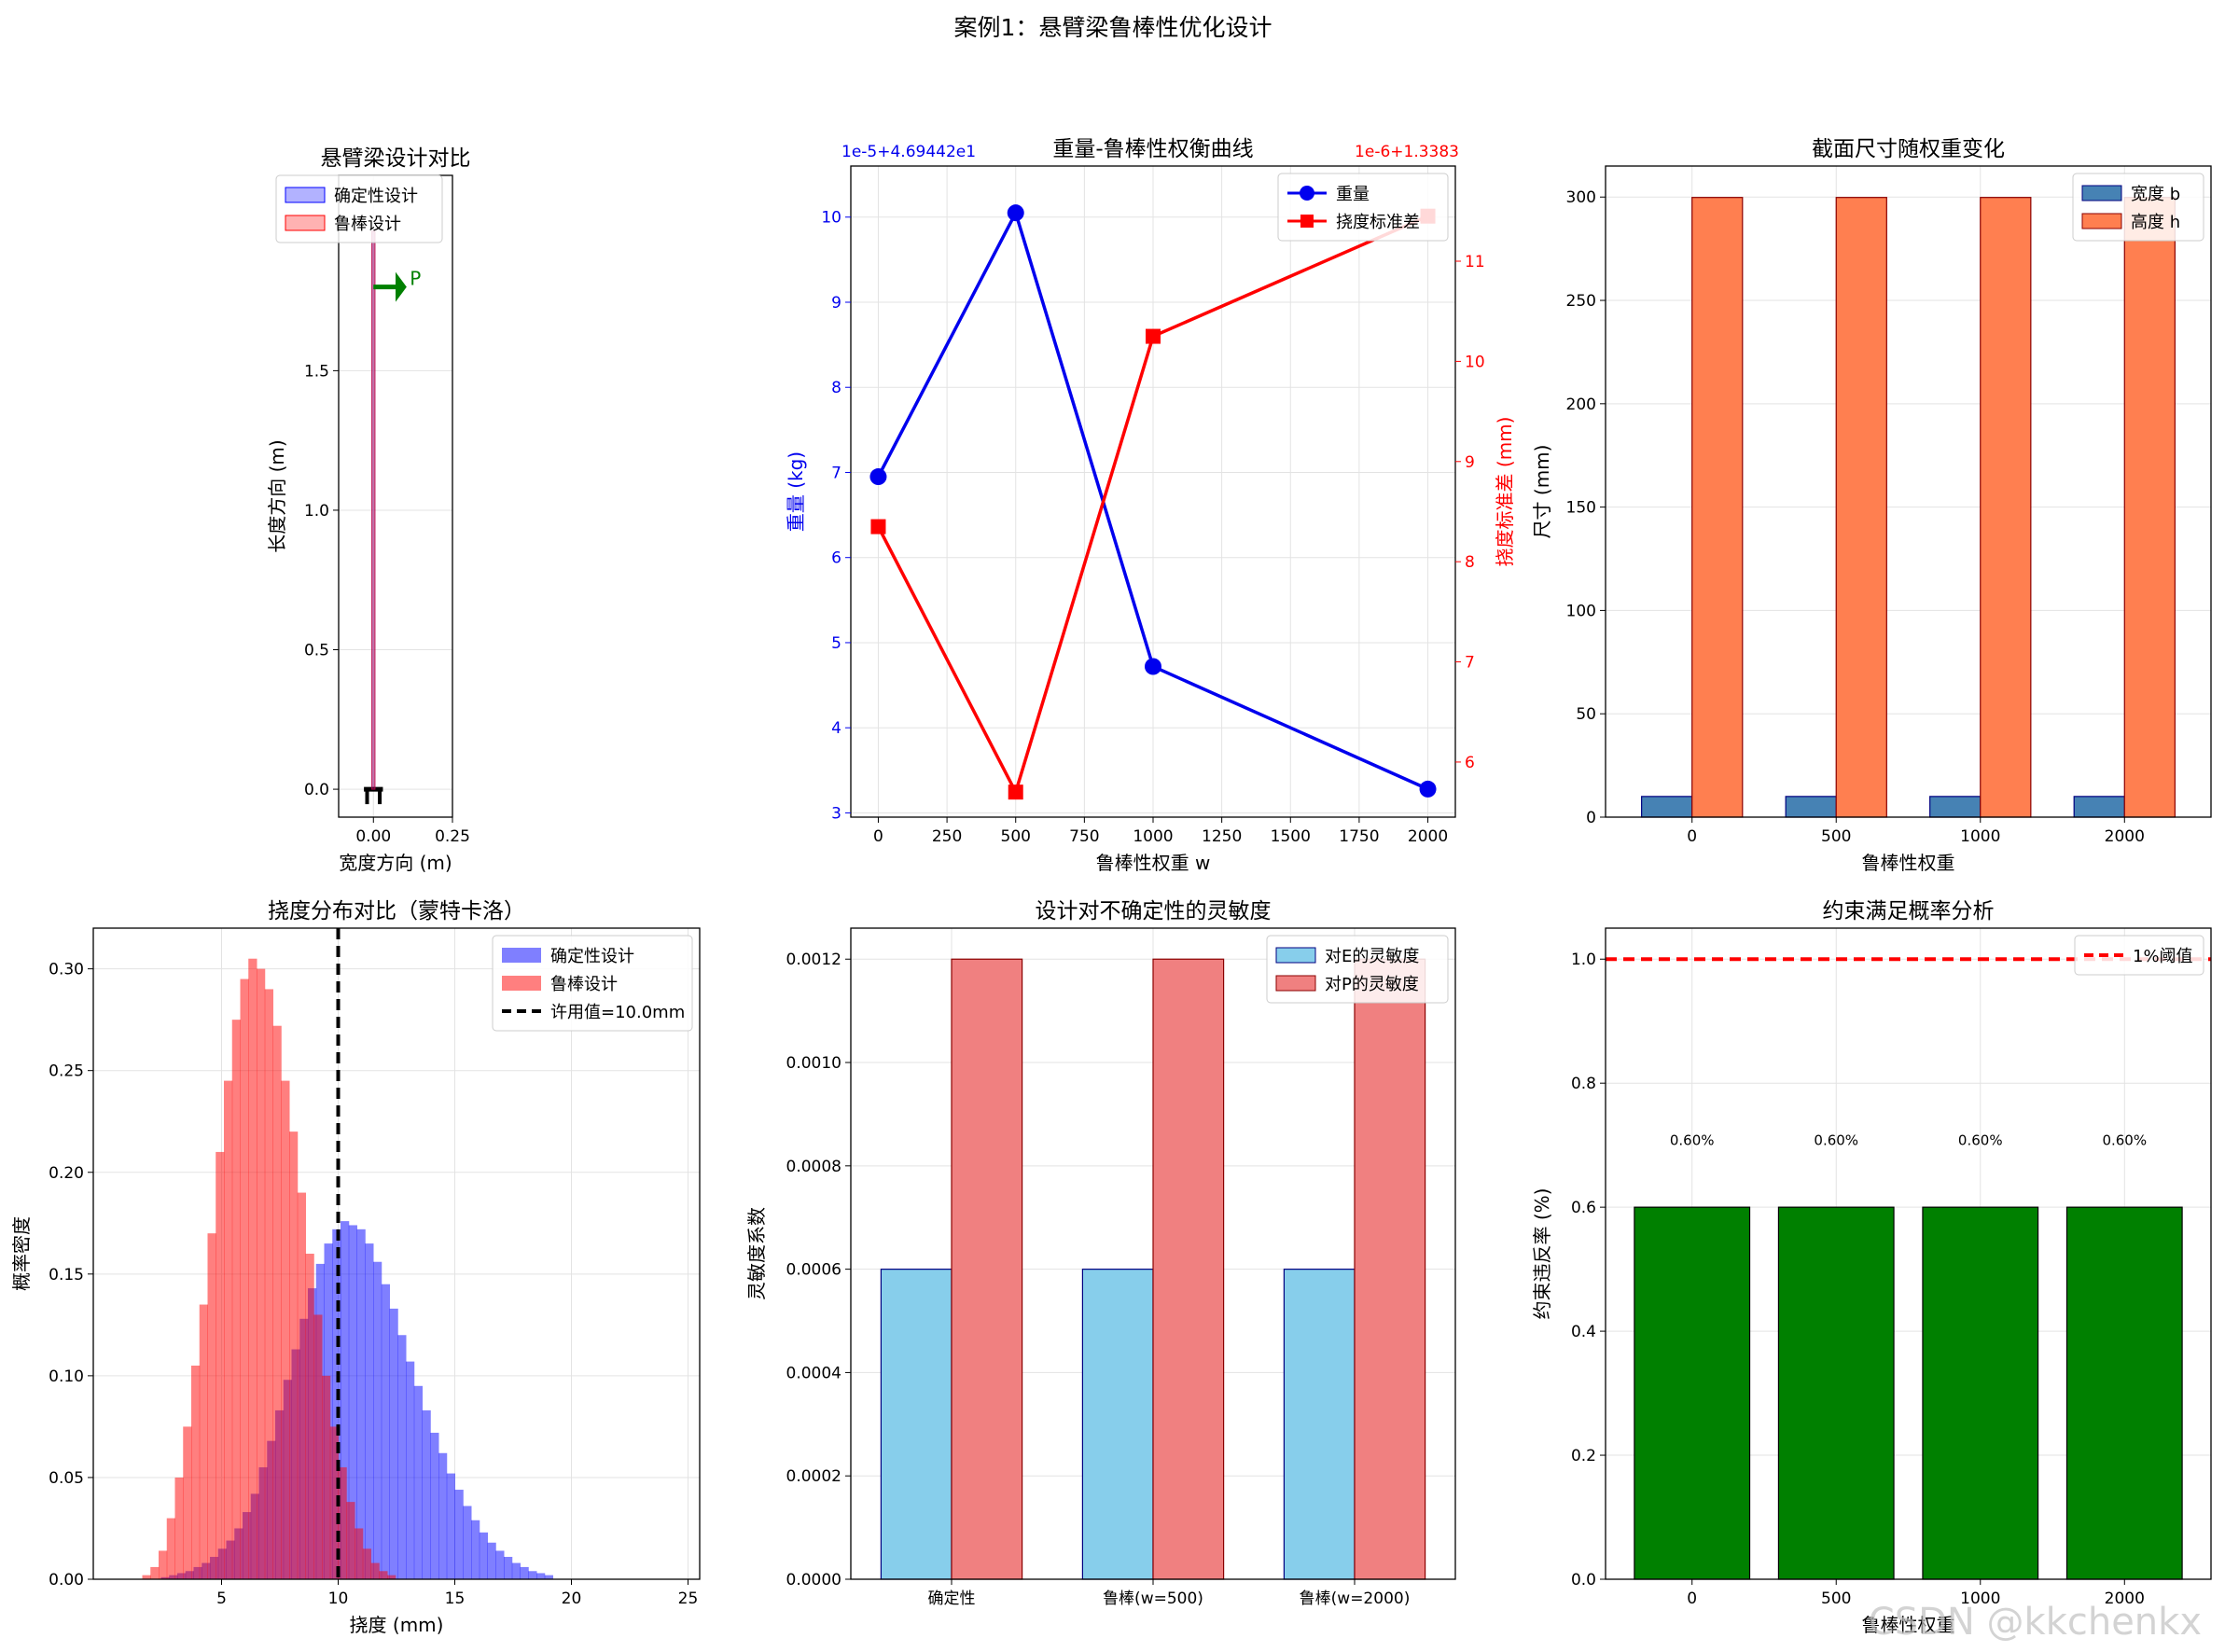  Describe the element at coordinates (2155, 195) in the screenshot. I see `section-legend-label: 宽度 b` at that location.